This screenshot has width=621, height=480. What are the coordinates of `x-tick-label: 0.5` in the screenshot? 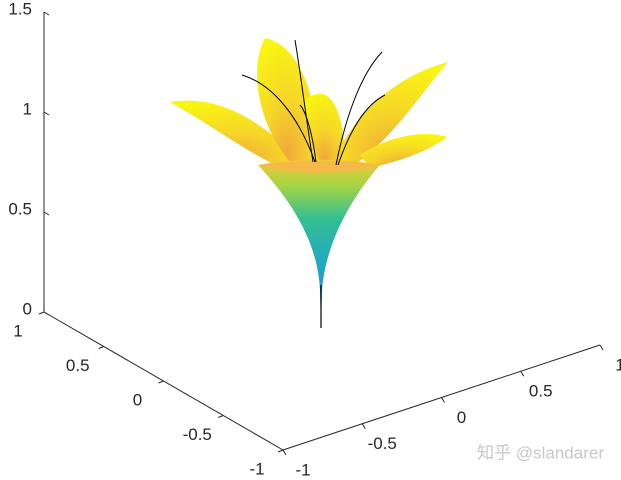 It's located at (541, 391).